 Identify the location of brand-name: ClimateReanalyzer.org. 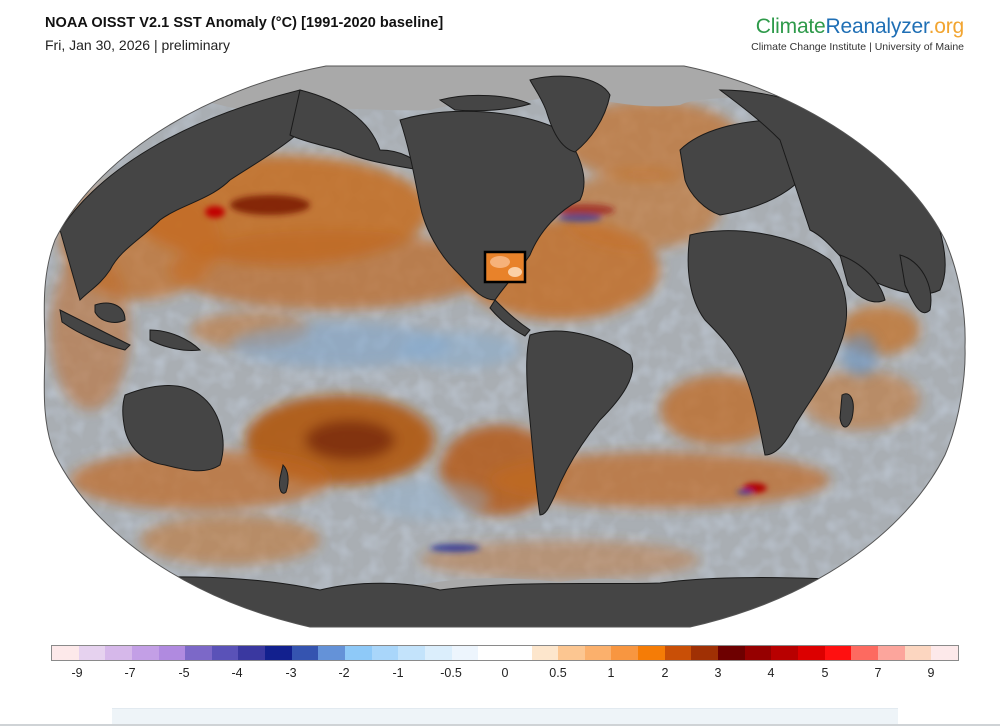
(857, 27).